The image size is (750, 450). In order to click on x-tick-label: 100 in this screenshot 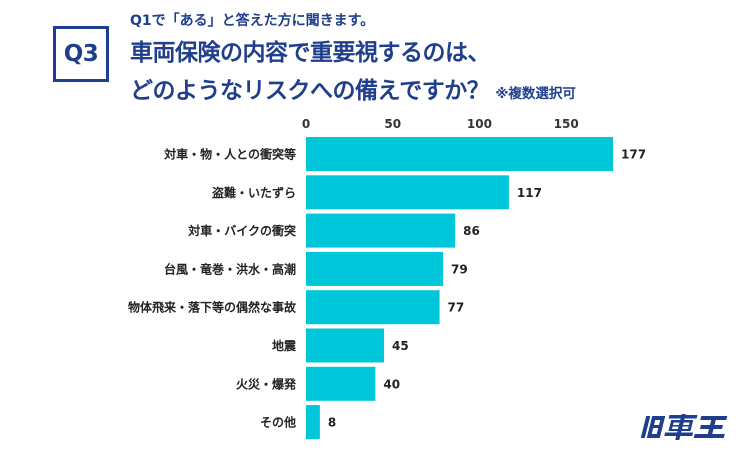, I will do `click(479, 124)`.